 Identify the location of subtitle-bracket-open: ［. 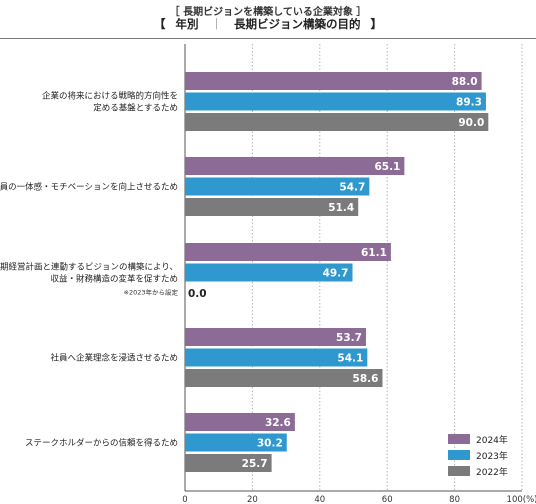
(174, 12).